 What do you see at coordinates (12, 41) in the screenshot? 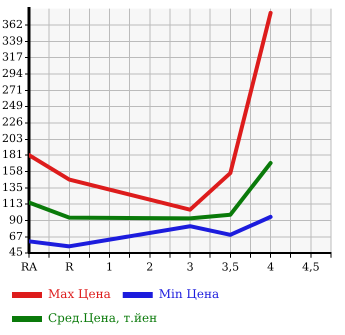
I see `y-tick-label: 339` at bounding box center [12, 41].